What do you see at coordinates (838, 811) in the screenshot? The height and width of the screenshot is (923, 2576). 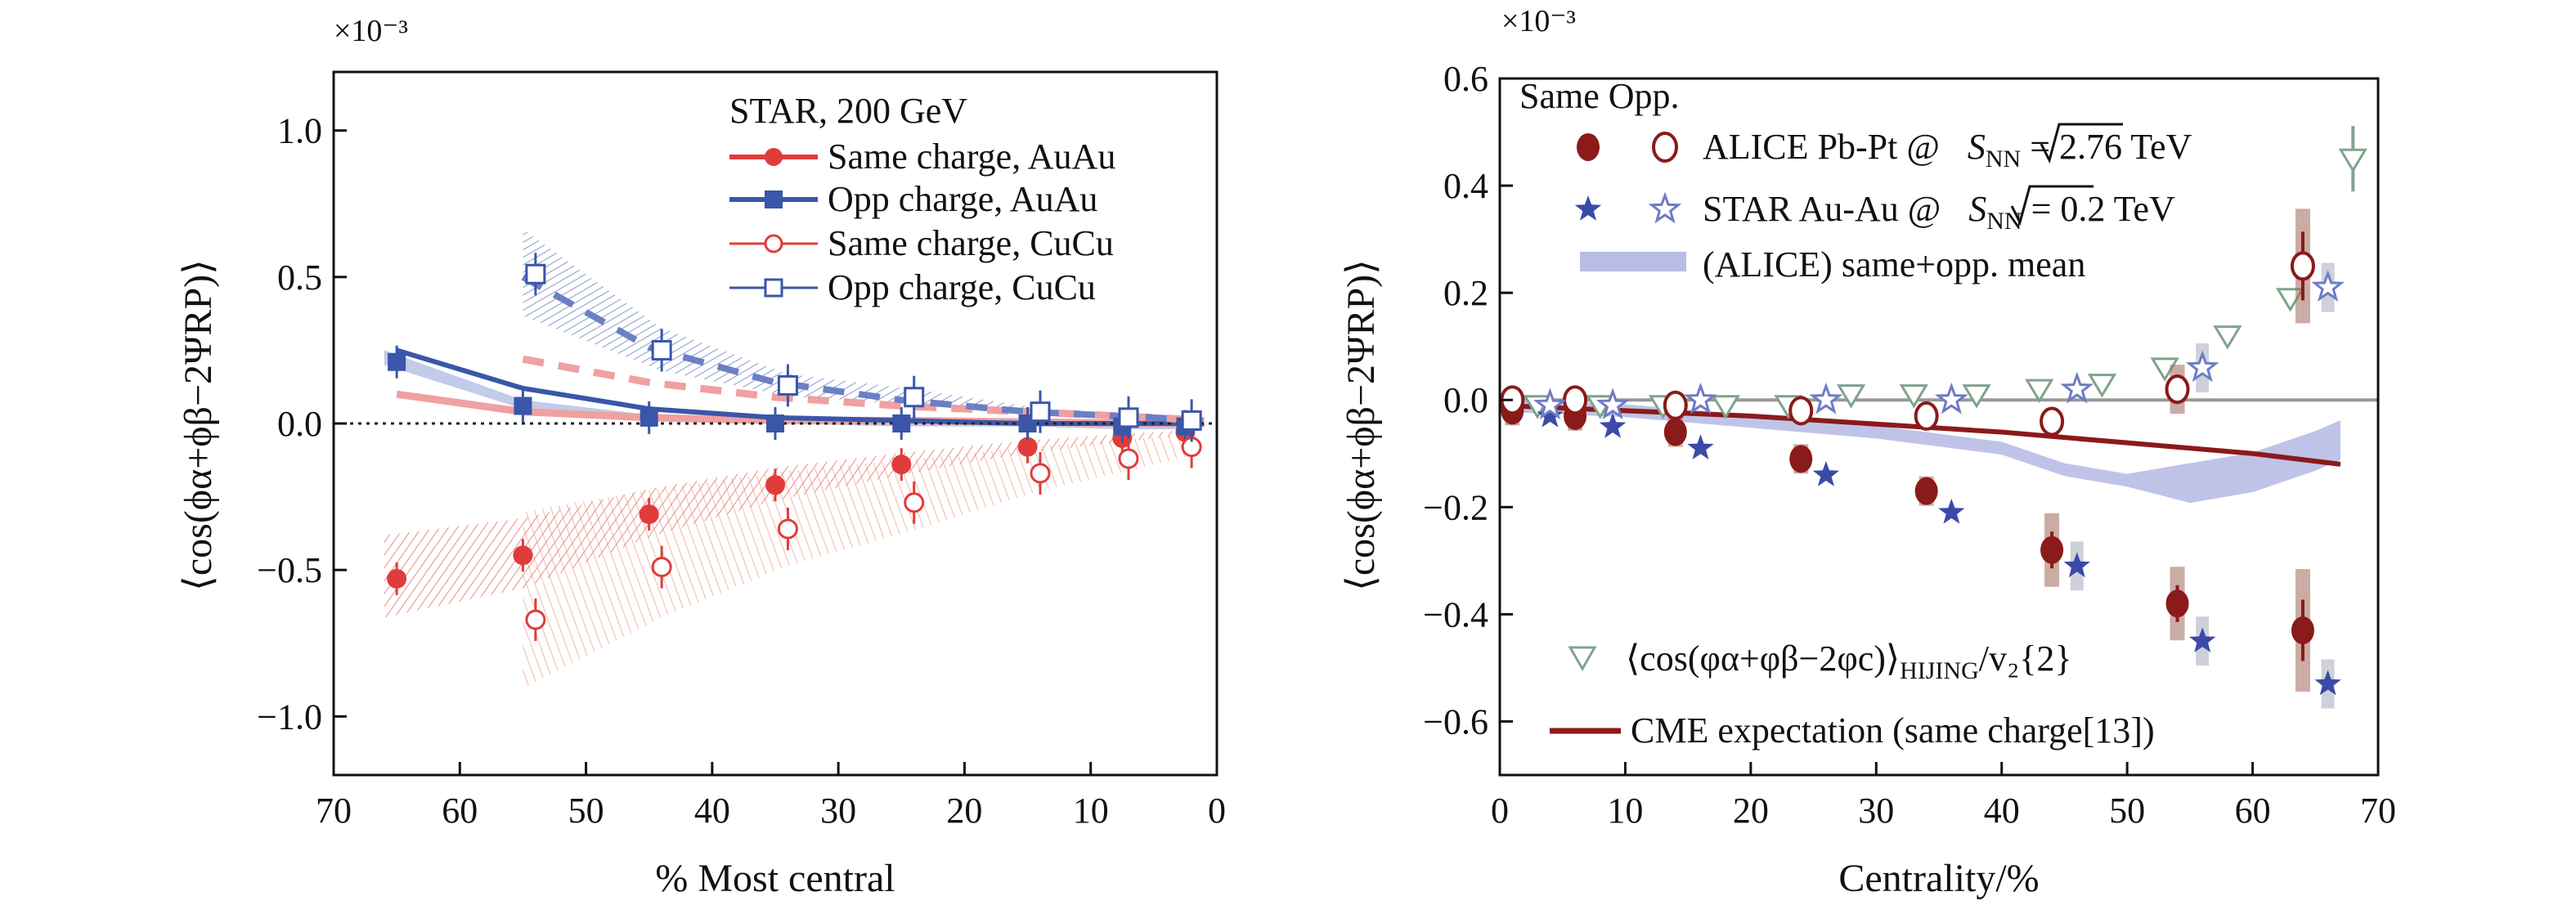 I see `left-x-tick-label: 30` at bounding box center [838, 811].